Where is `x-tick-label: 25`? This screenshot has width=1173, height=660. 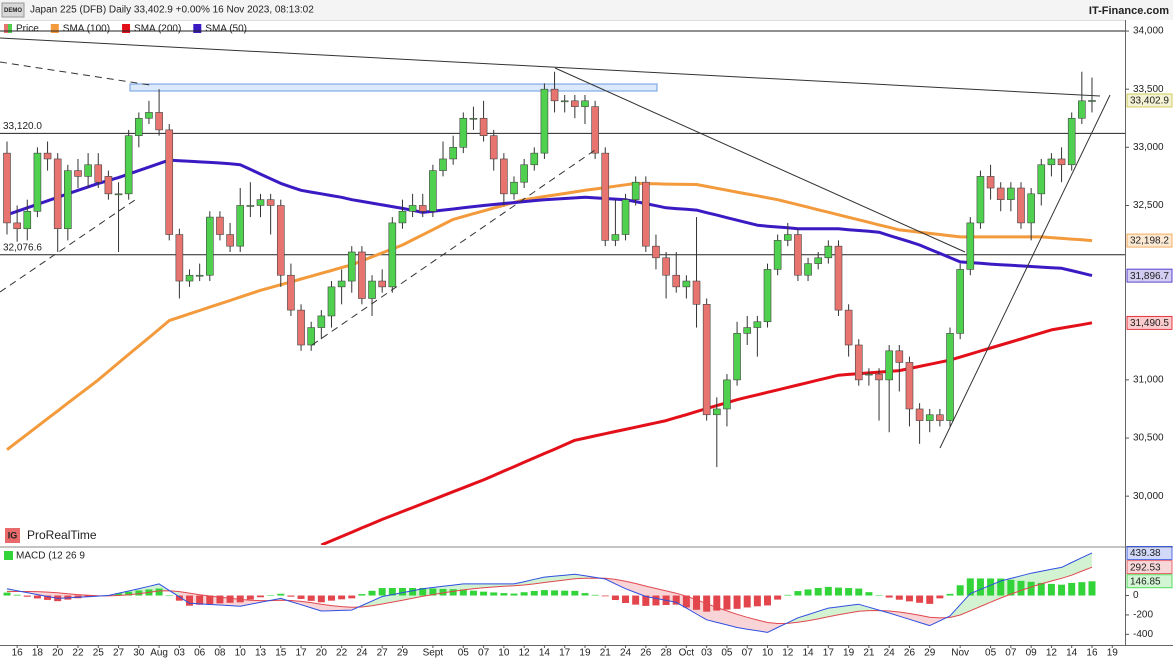
x-tick-label: 25 is located at coordinates (99, 653).